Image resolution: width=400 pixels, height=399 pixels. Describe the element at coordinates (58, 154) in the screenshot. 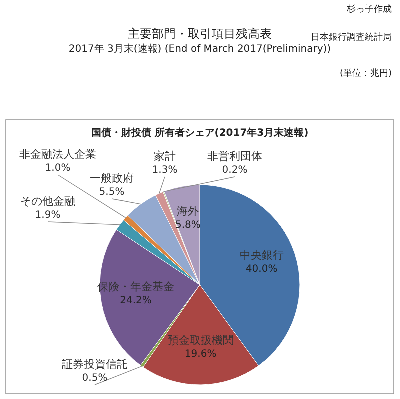

I see `slice-label: 非金融法人企業` at that location.